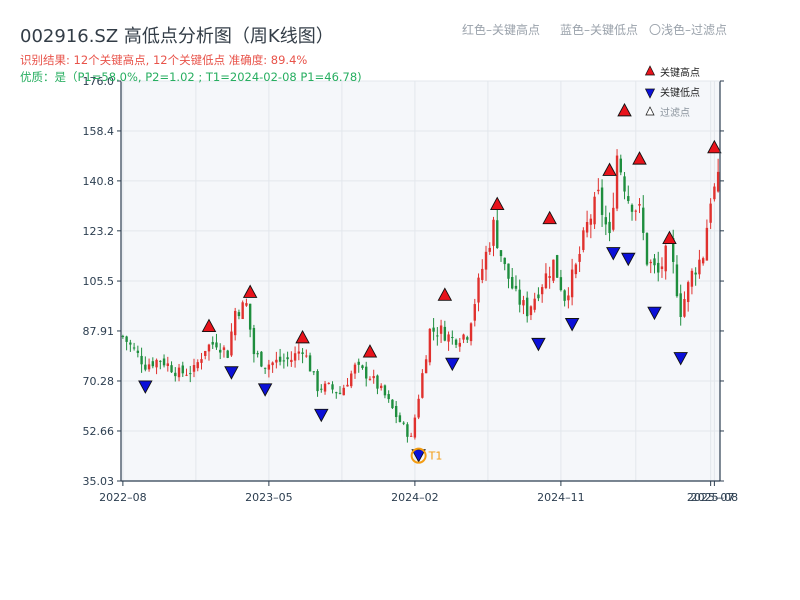  I want to click on y-tick-label: 52.66, so click(99, 431).